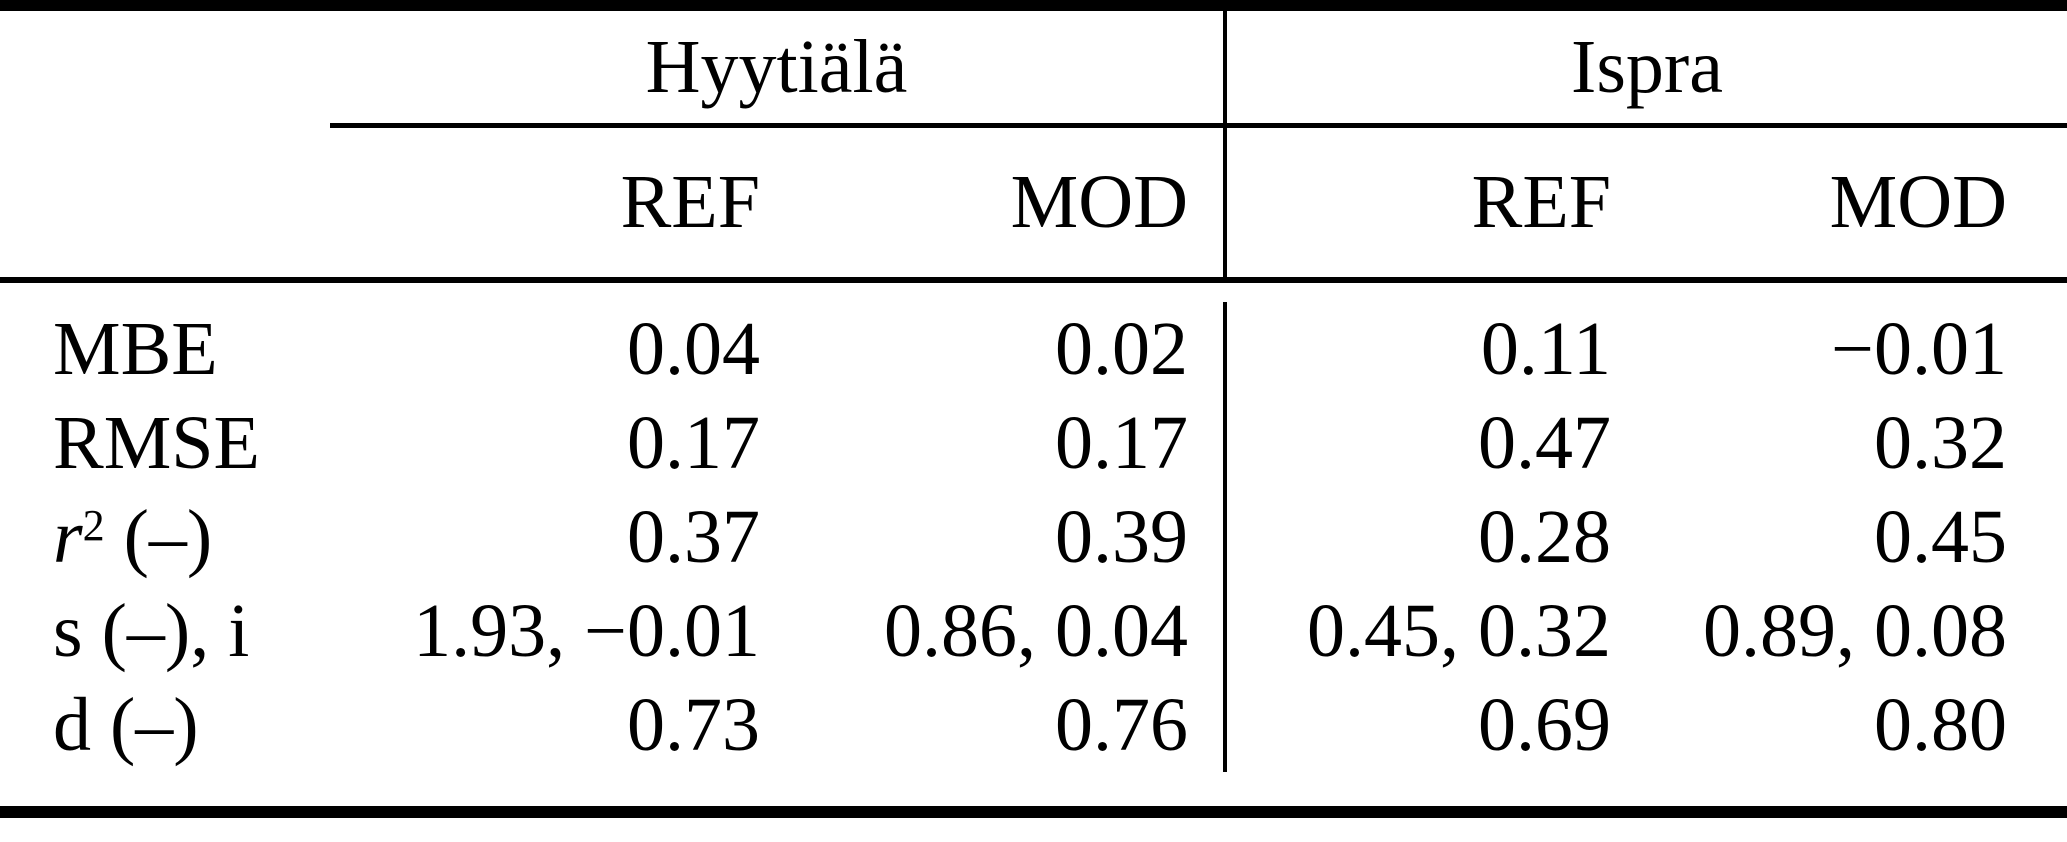  I want to click on table-row-r2: r2 (–) 0.37 0.39 0.28 0.45, so click(1033, 536).